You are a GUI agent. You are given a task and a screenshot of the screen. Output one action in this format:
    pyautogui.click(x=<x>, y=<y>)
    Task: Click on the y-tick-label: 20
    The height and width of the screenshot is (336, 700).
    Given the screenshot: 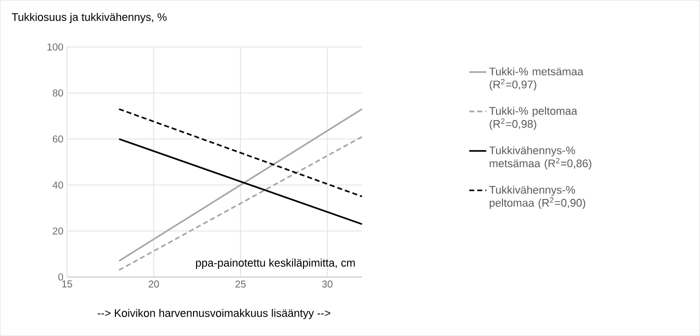 What is the action you would take?
    pyautogui.click(x=58, y=231)
    